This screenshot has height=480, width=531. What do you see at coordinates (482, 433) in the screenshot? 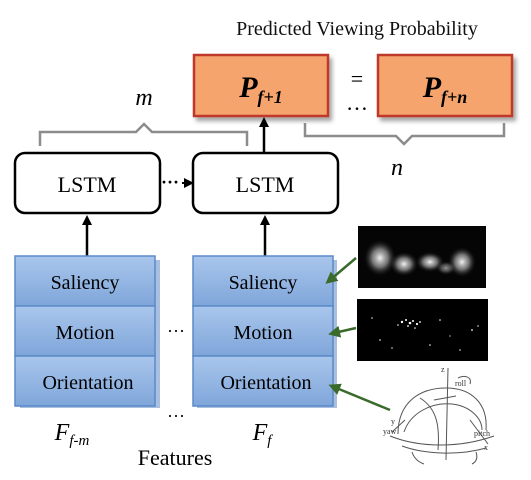
I see `orientation-label-pitch: pitch` at bounding box center [482, 433].